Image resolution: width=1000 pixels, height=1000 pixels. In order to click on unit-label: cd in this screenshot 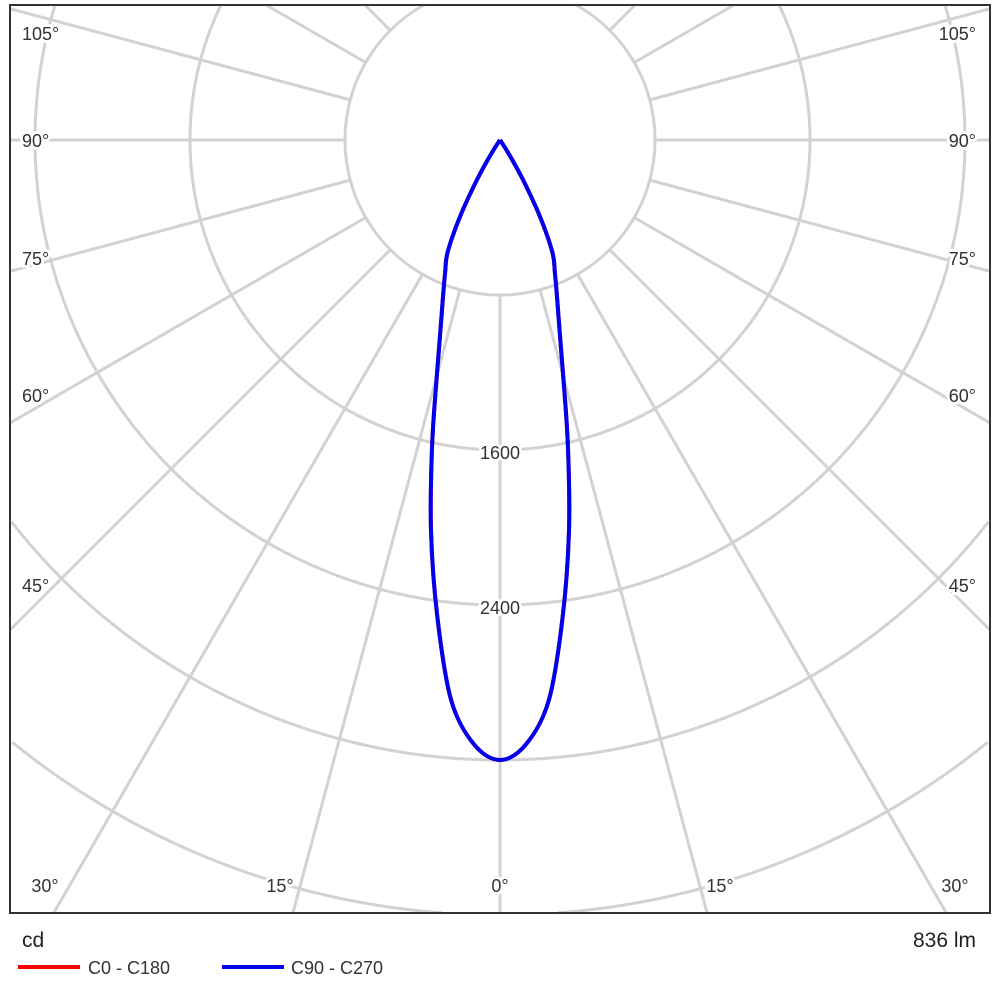, I will do `click(33, 940)`.